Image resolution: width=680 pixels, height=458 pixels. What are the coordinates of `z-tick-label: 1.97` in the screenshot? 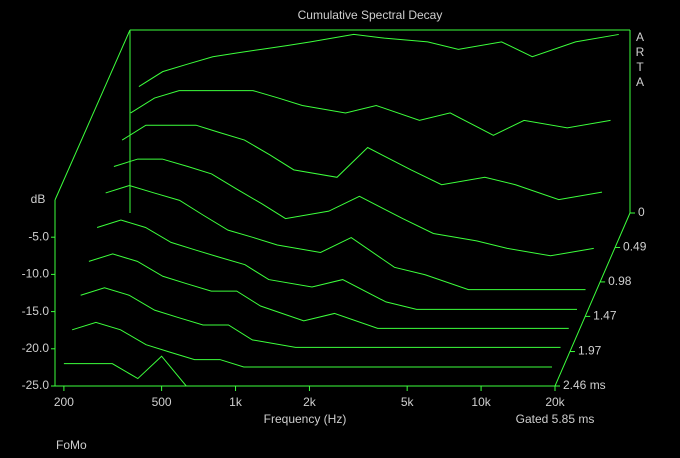 It's located at (590, 351).